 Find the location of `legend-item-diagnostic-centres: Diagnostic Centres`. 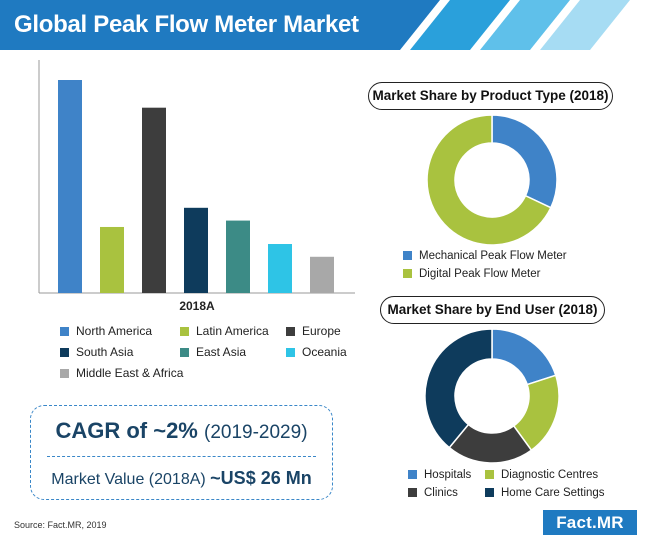

legend-item-diagnostic-centres: Diagnostic Centres is located at coordinates (541, 475).